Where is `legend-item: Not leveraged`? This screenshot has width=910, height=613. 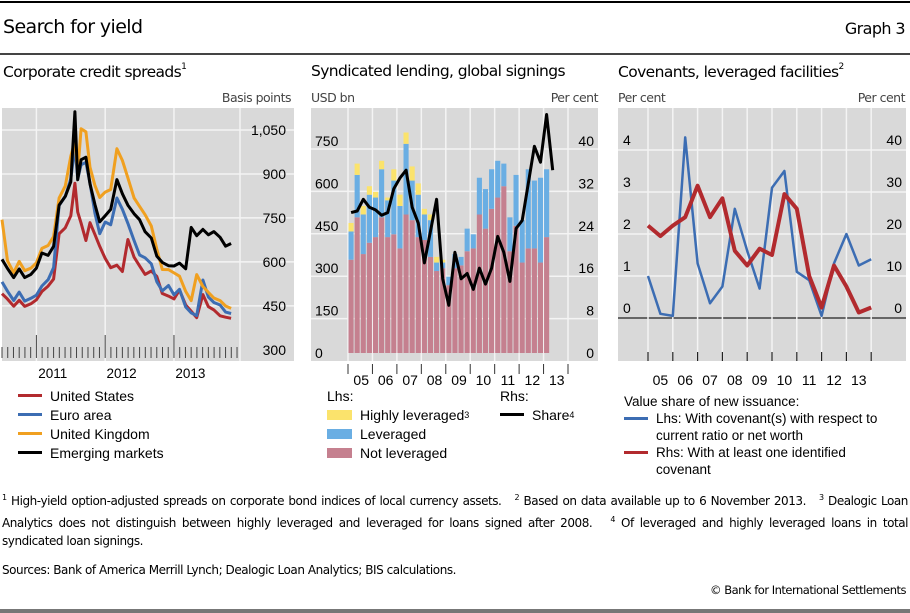
legend-item: Not leveraged is located at coordinates (398, 452).